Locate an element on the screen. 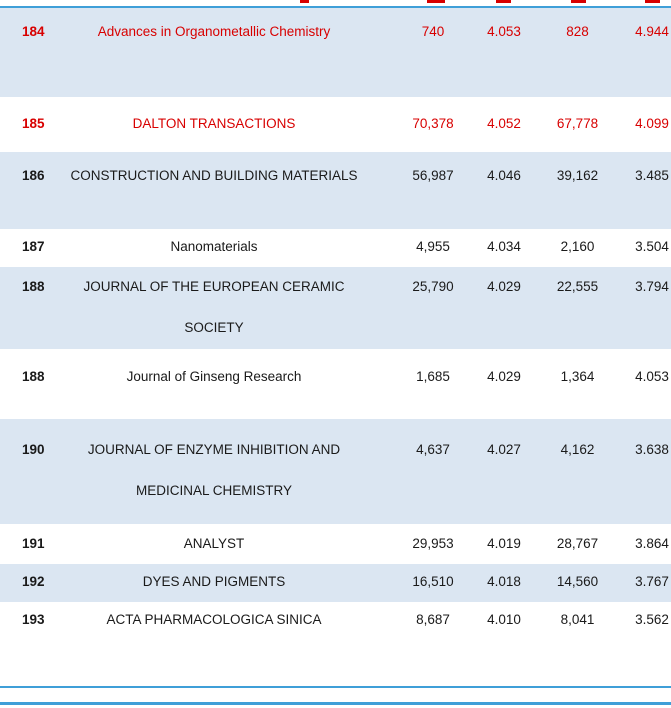  table-row: 191 ANALYST 29,953 4.019 28,767 3.864 is located at coordinates (335, 544).